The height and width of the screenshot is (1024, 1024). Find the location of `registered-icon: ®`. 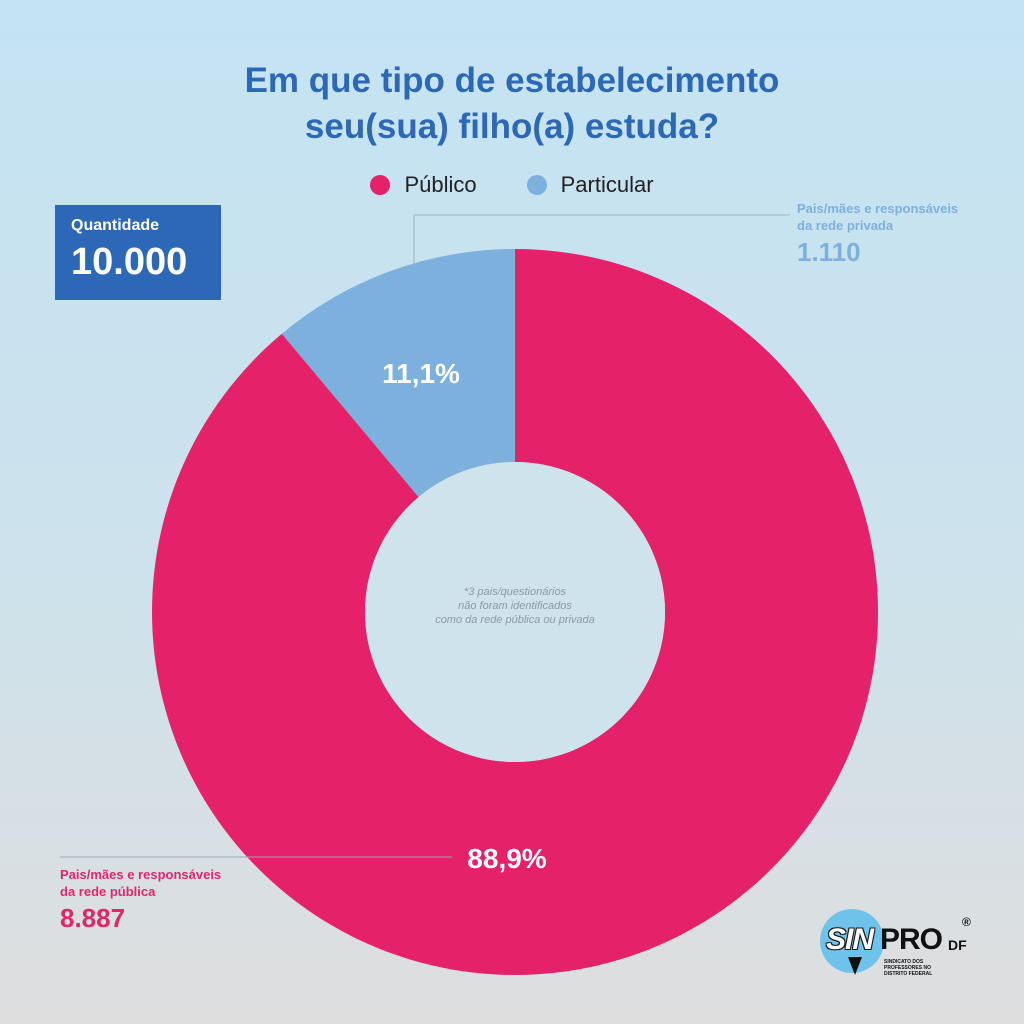

registered-icon: ® is located at coordinates (966, 922).